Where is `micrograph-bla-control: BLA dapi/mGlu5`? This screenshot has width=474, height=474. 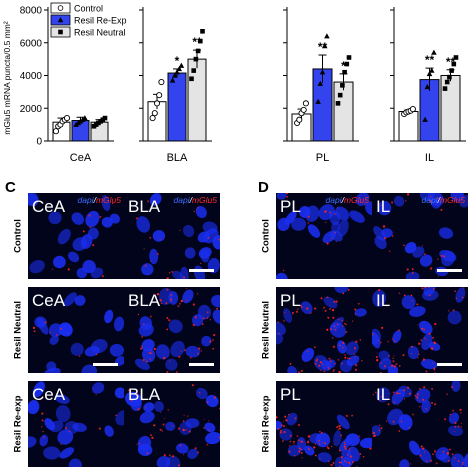 micrograph-bla-control: BLA dapi/mGlu5 is located at coordinates (172, 236).